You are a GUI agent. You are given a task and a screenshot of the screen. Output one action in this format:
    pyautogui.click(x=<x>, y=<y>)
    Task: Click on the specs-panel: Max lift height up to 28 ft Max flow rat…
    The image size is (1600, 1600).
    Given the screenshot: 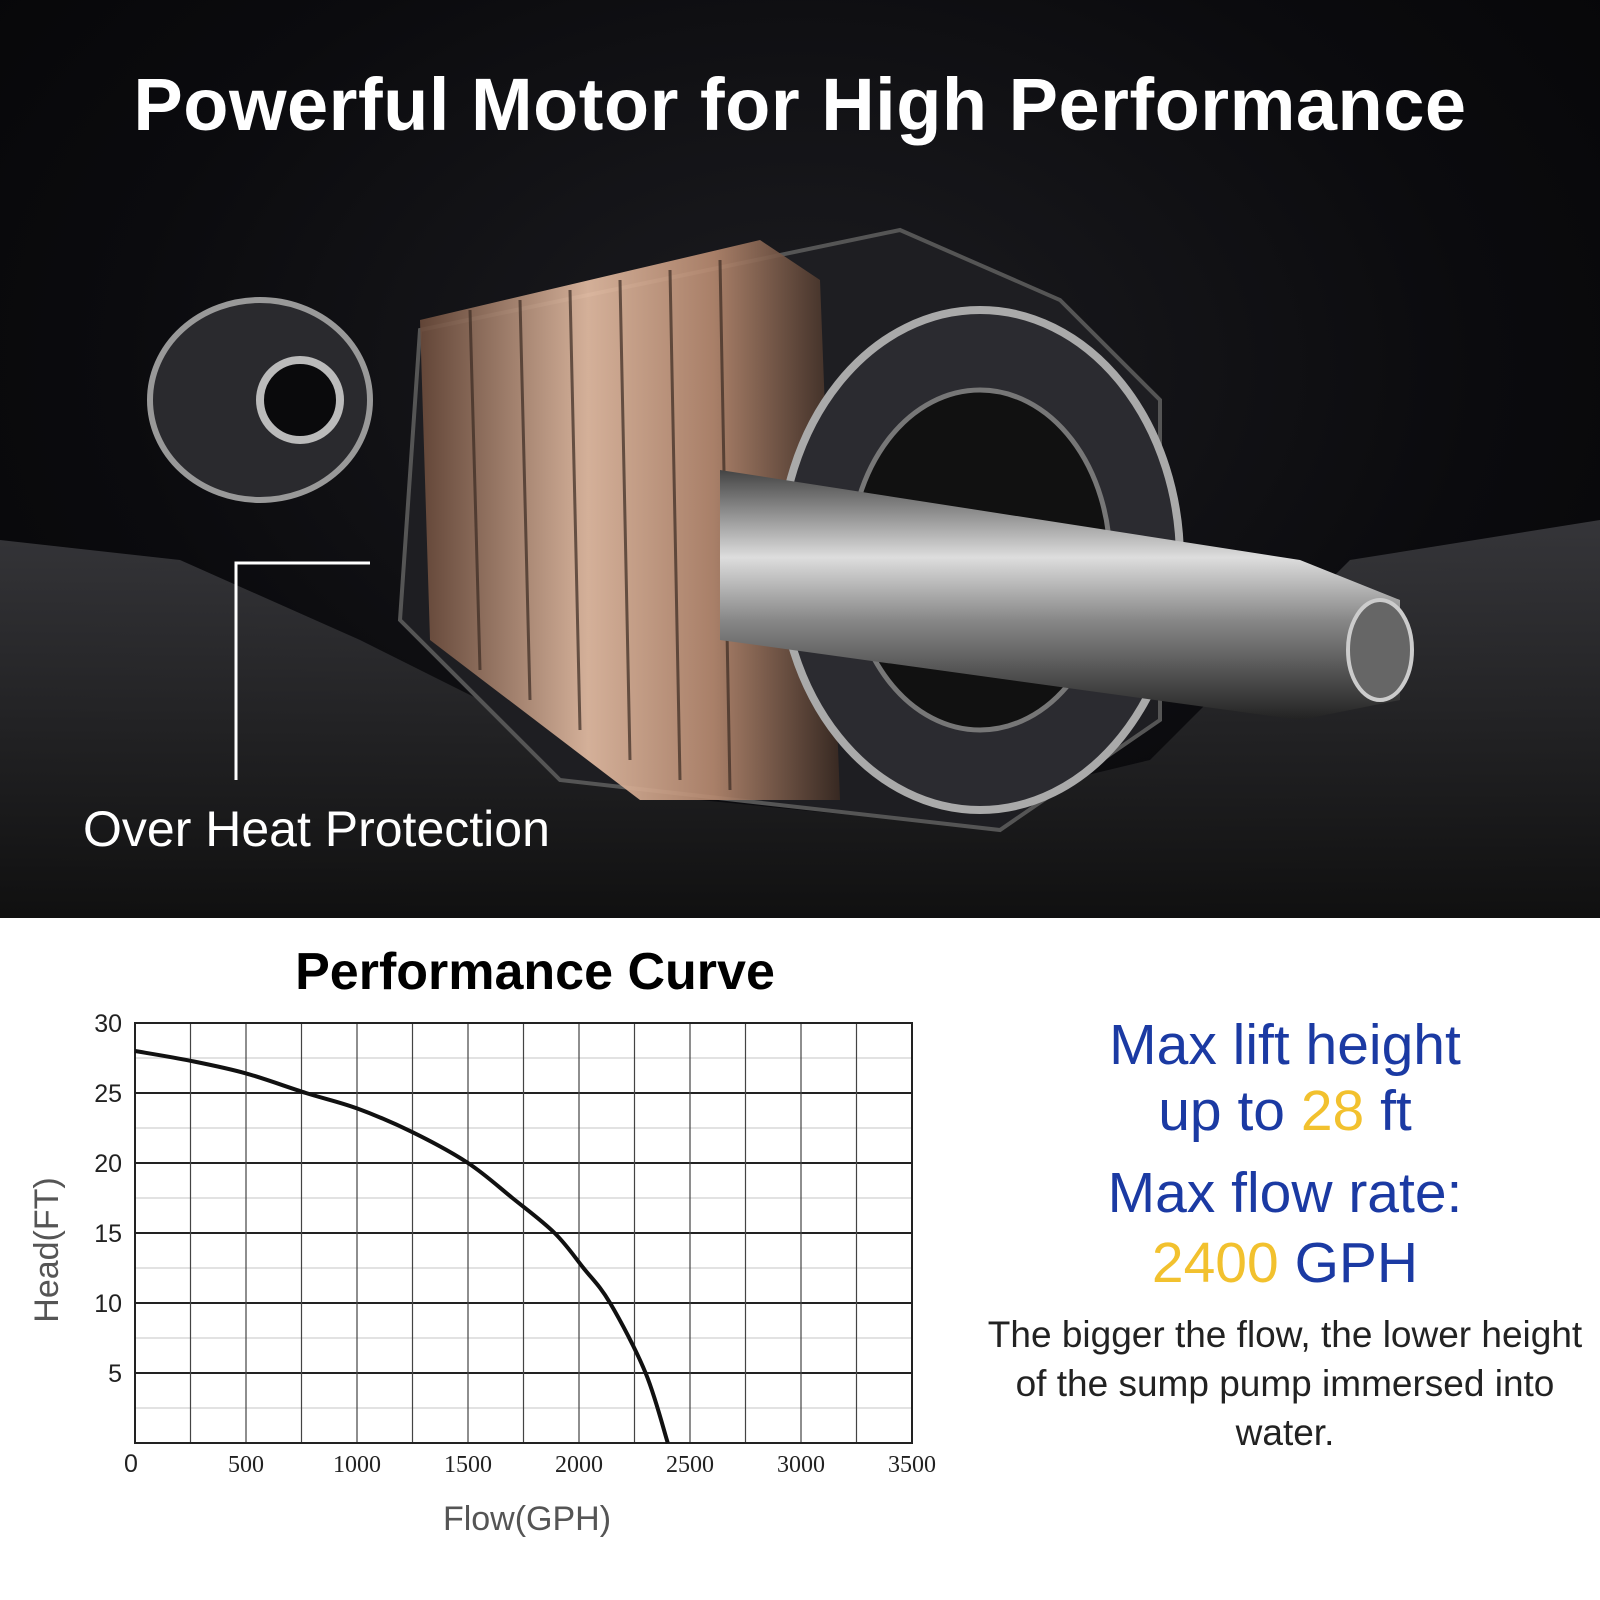 What is the action you would take?
    pyautogui.click(x=1285, y=1234)
    